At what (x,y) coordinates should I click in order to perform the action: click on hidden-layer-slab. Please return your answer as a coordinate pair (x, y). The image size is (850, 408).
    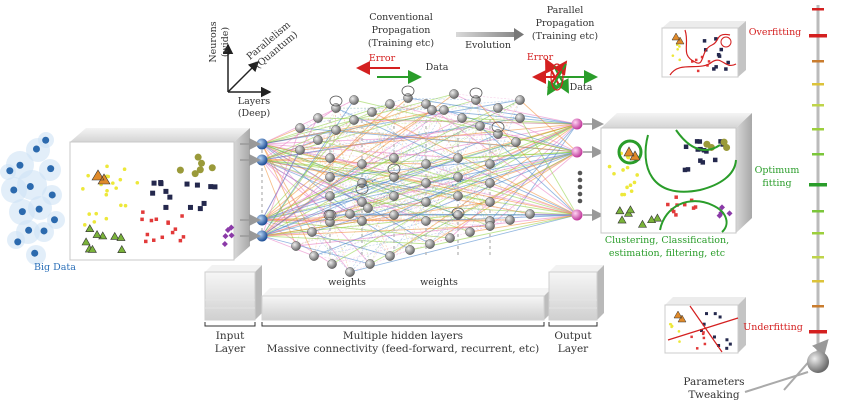
    Looking at the image, I should click on (406, 304).